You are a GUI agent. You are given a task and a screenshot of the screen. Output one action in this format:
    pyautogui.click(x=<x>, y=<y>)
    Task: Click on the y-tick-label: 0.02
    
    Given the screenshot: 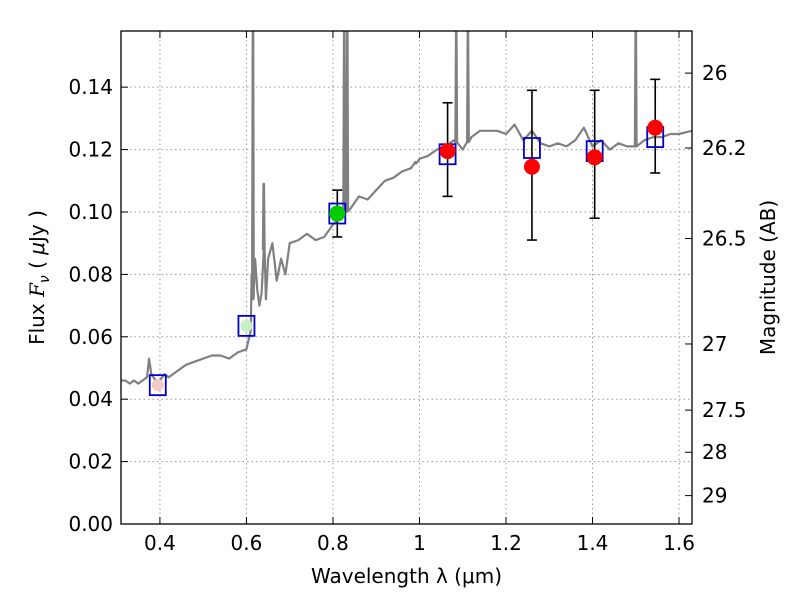 What is the action you would take?
    pyautogui.click(x=90, y=462)
    